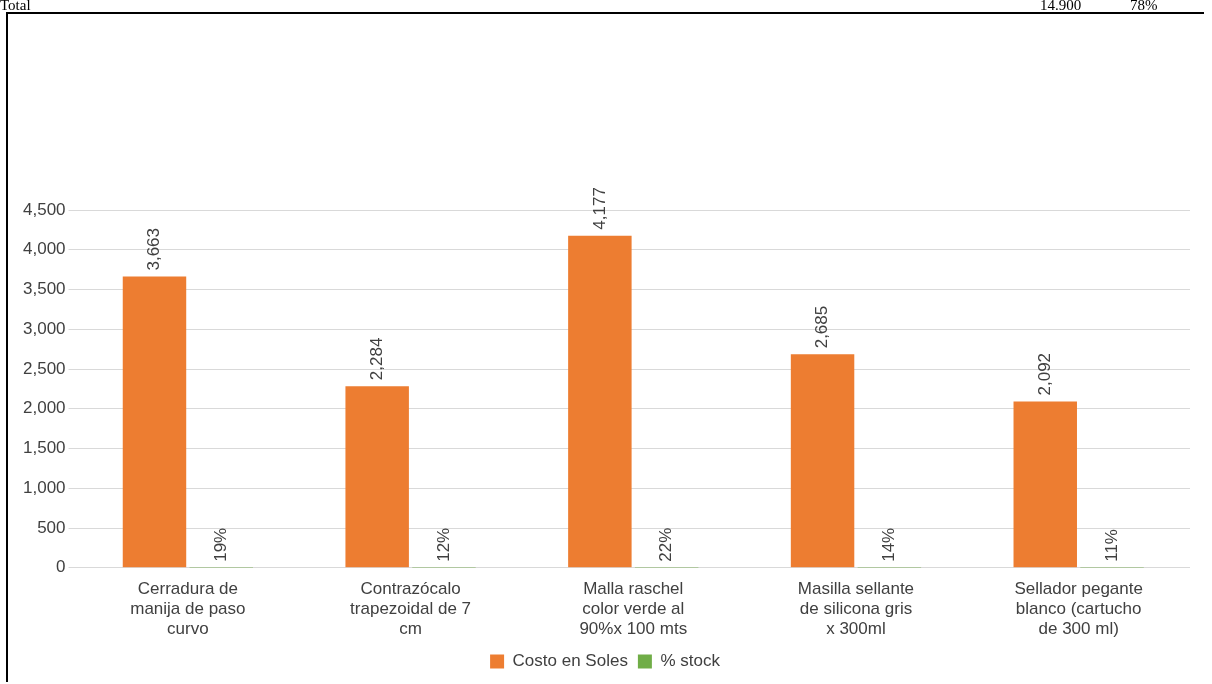 The image size is (1212, 684). Describe the element at coordinates (822, 327) in the screenshot. I see `data-label: 2,685` at that location.